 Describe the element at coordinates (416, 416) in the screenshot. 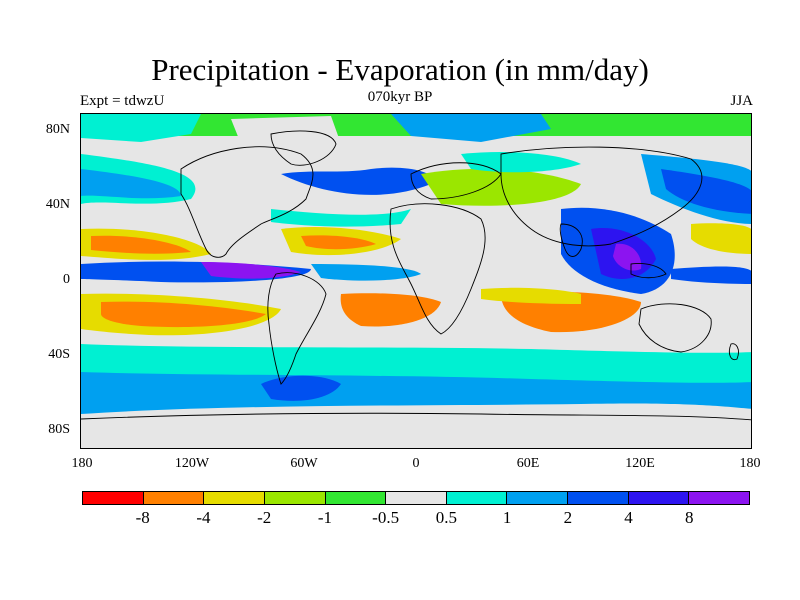

I see `antarctica-outline` at that location.